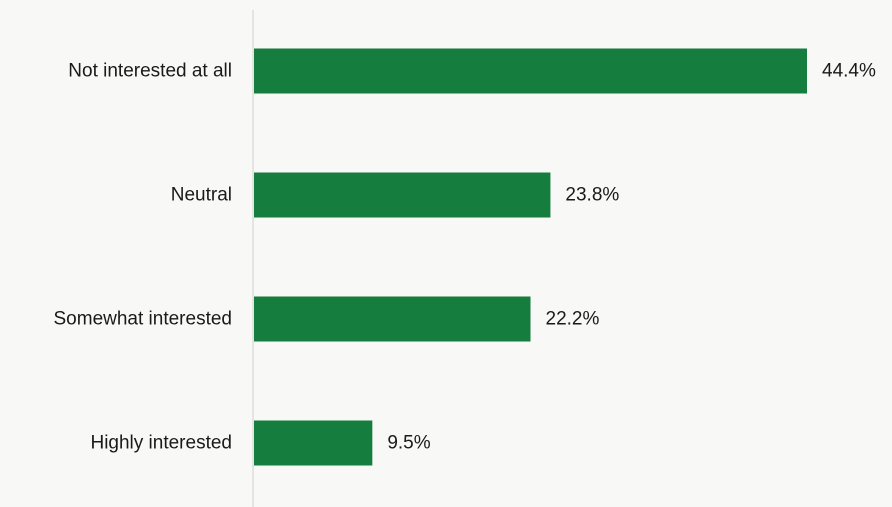 This screenshot has height=507, width=892. What do you see at coordinates (150, 71) in the screenshot?
I see `category-label-0: Not interested at all` at bounding box center [150, 71].